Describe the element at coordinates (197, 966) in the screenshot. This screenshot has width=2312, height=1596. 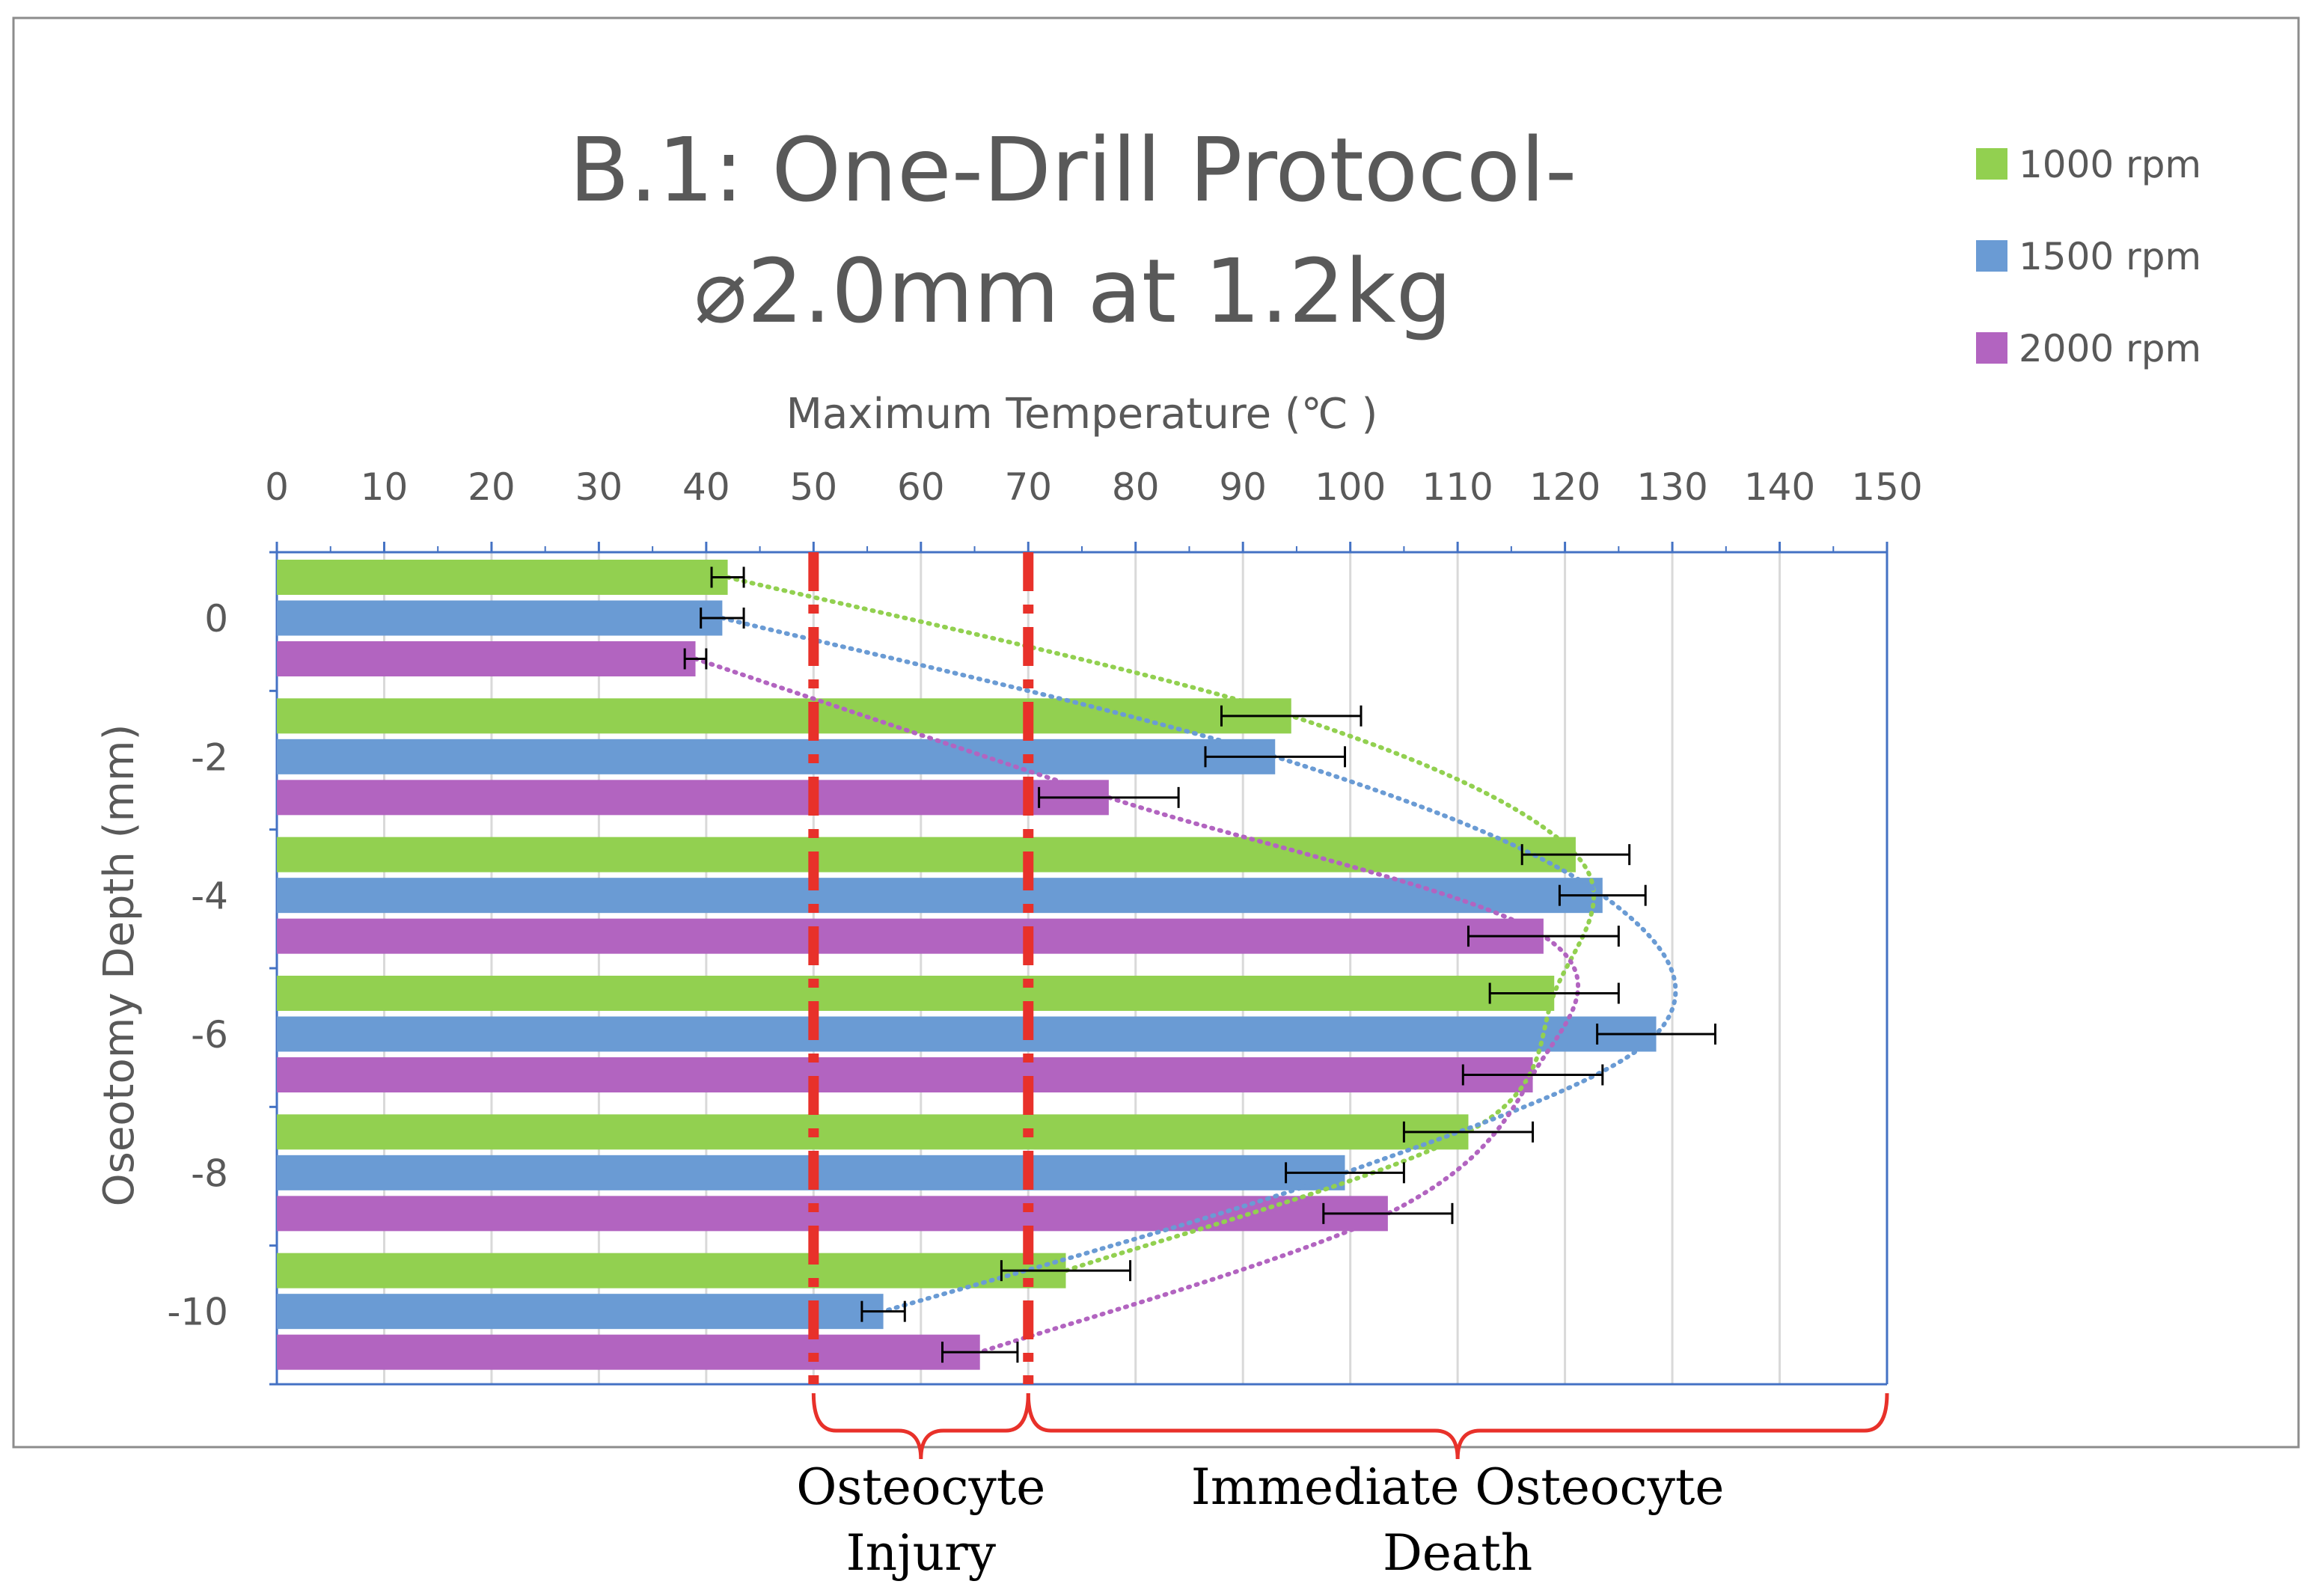
I see `y-tick-labels: 0 -2 -4 -6 -8 -10` at that location.